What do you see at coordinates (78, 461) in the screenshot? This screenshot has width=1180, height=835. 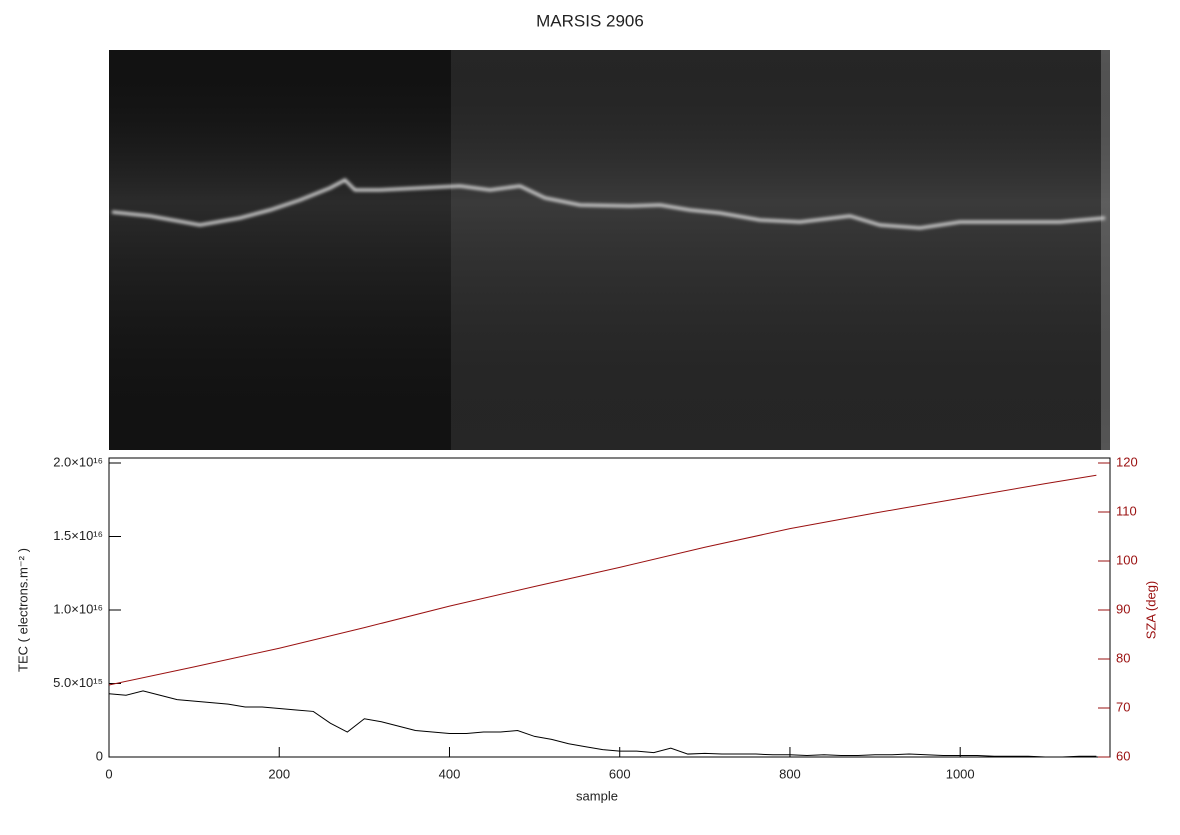 I see `y-tick-label: 2.0×10¹⁶` at bounding box center [78, 461].